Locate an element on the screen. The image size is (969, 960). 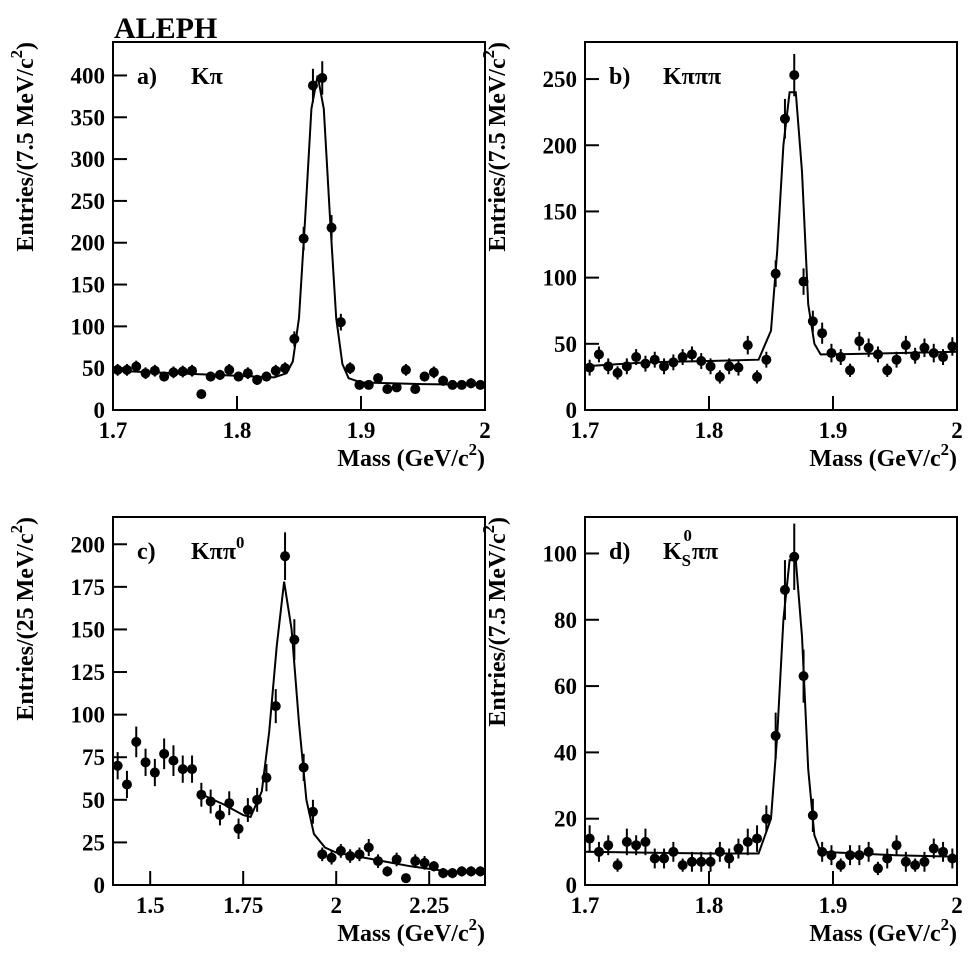
label-part: Kππ is located at coordinates (213, 552).